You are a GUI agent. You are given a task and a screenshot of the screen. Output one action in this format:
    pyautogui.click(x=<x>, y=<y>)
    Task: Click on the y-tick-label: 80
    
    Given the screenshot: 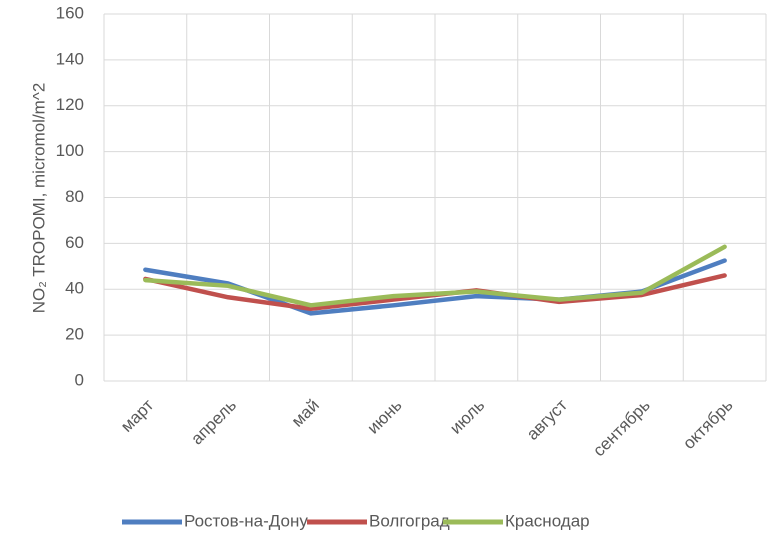 What is the action you would take?
    pyautogui.click(x=74, y=196)
    